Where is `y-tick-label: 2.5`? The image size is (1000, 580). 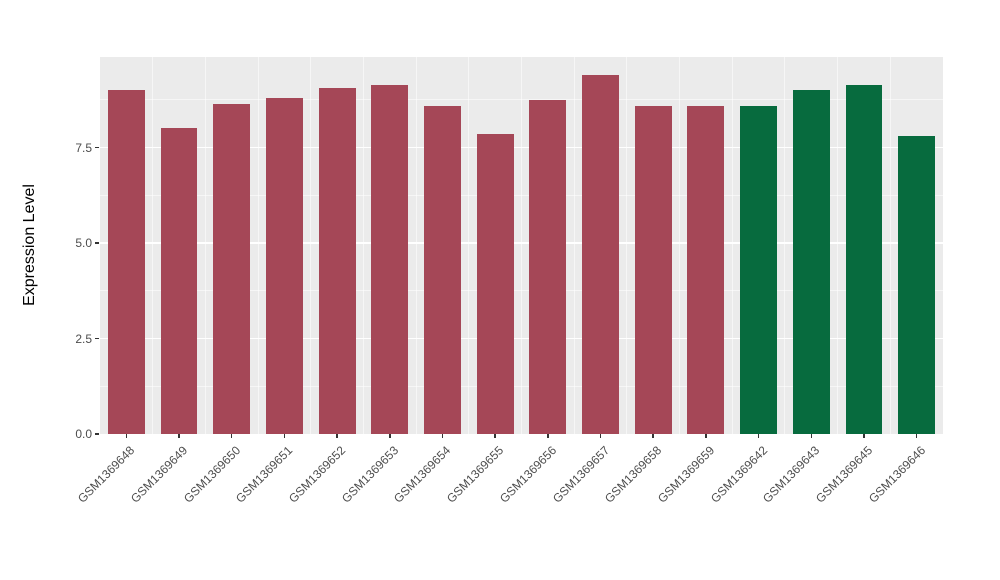
y-tick-label: 2.5 is located at coordinates (83, 338).